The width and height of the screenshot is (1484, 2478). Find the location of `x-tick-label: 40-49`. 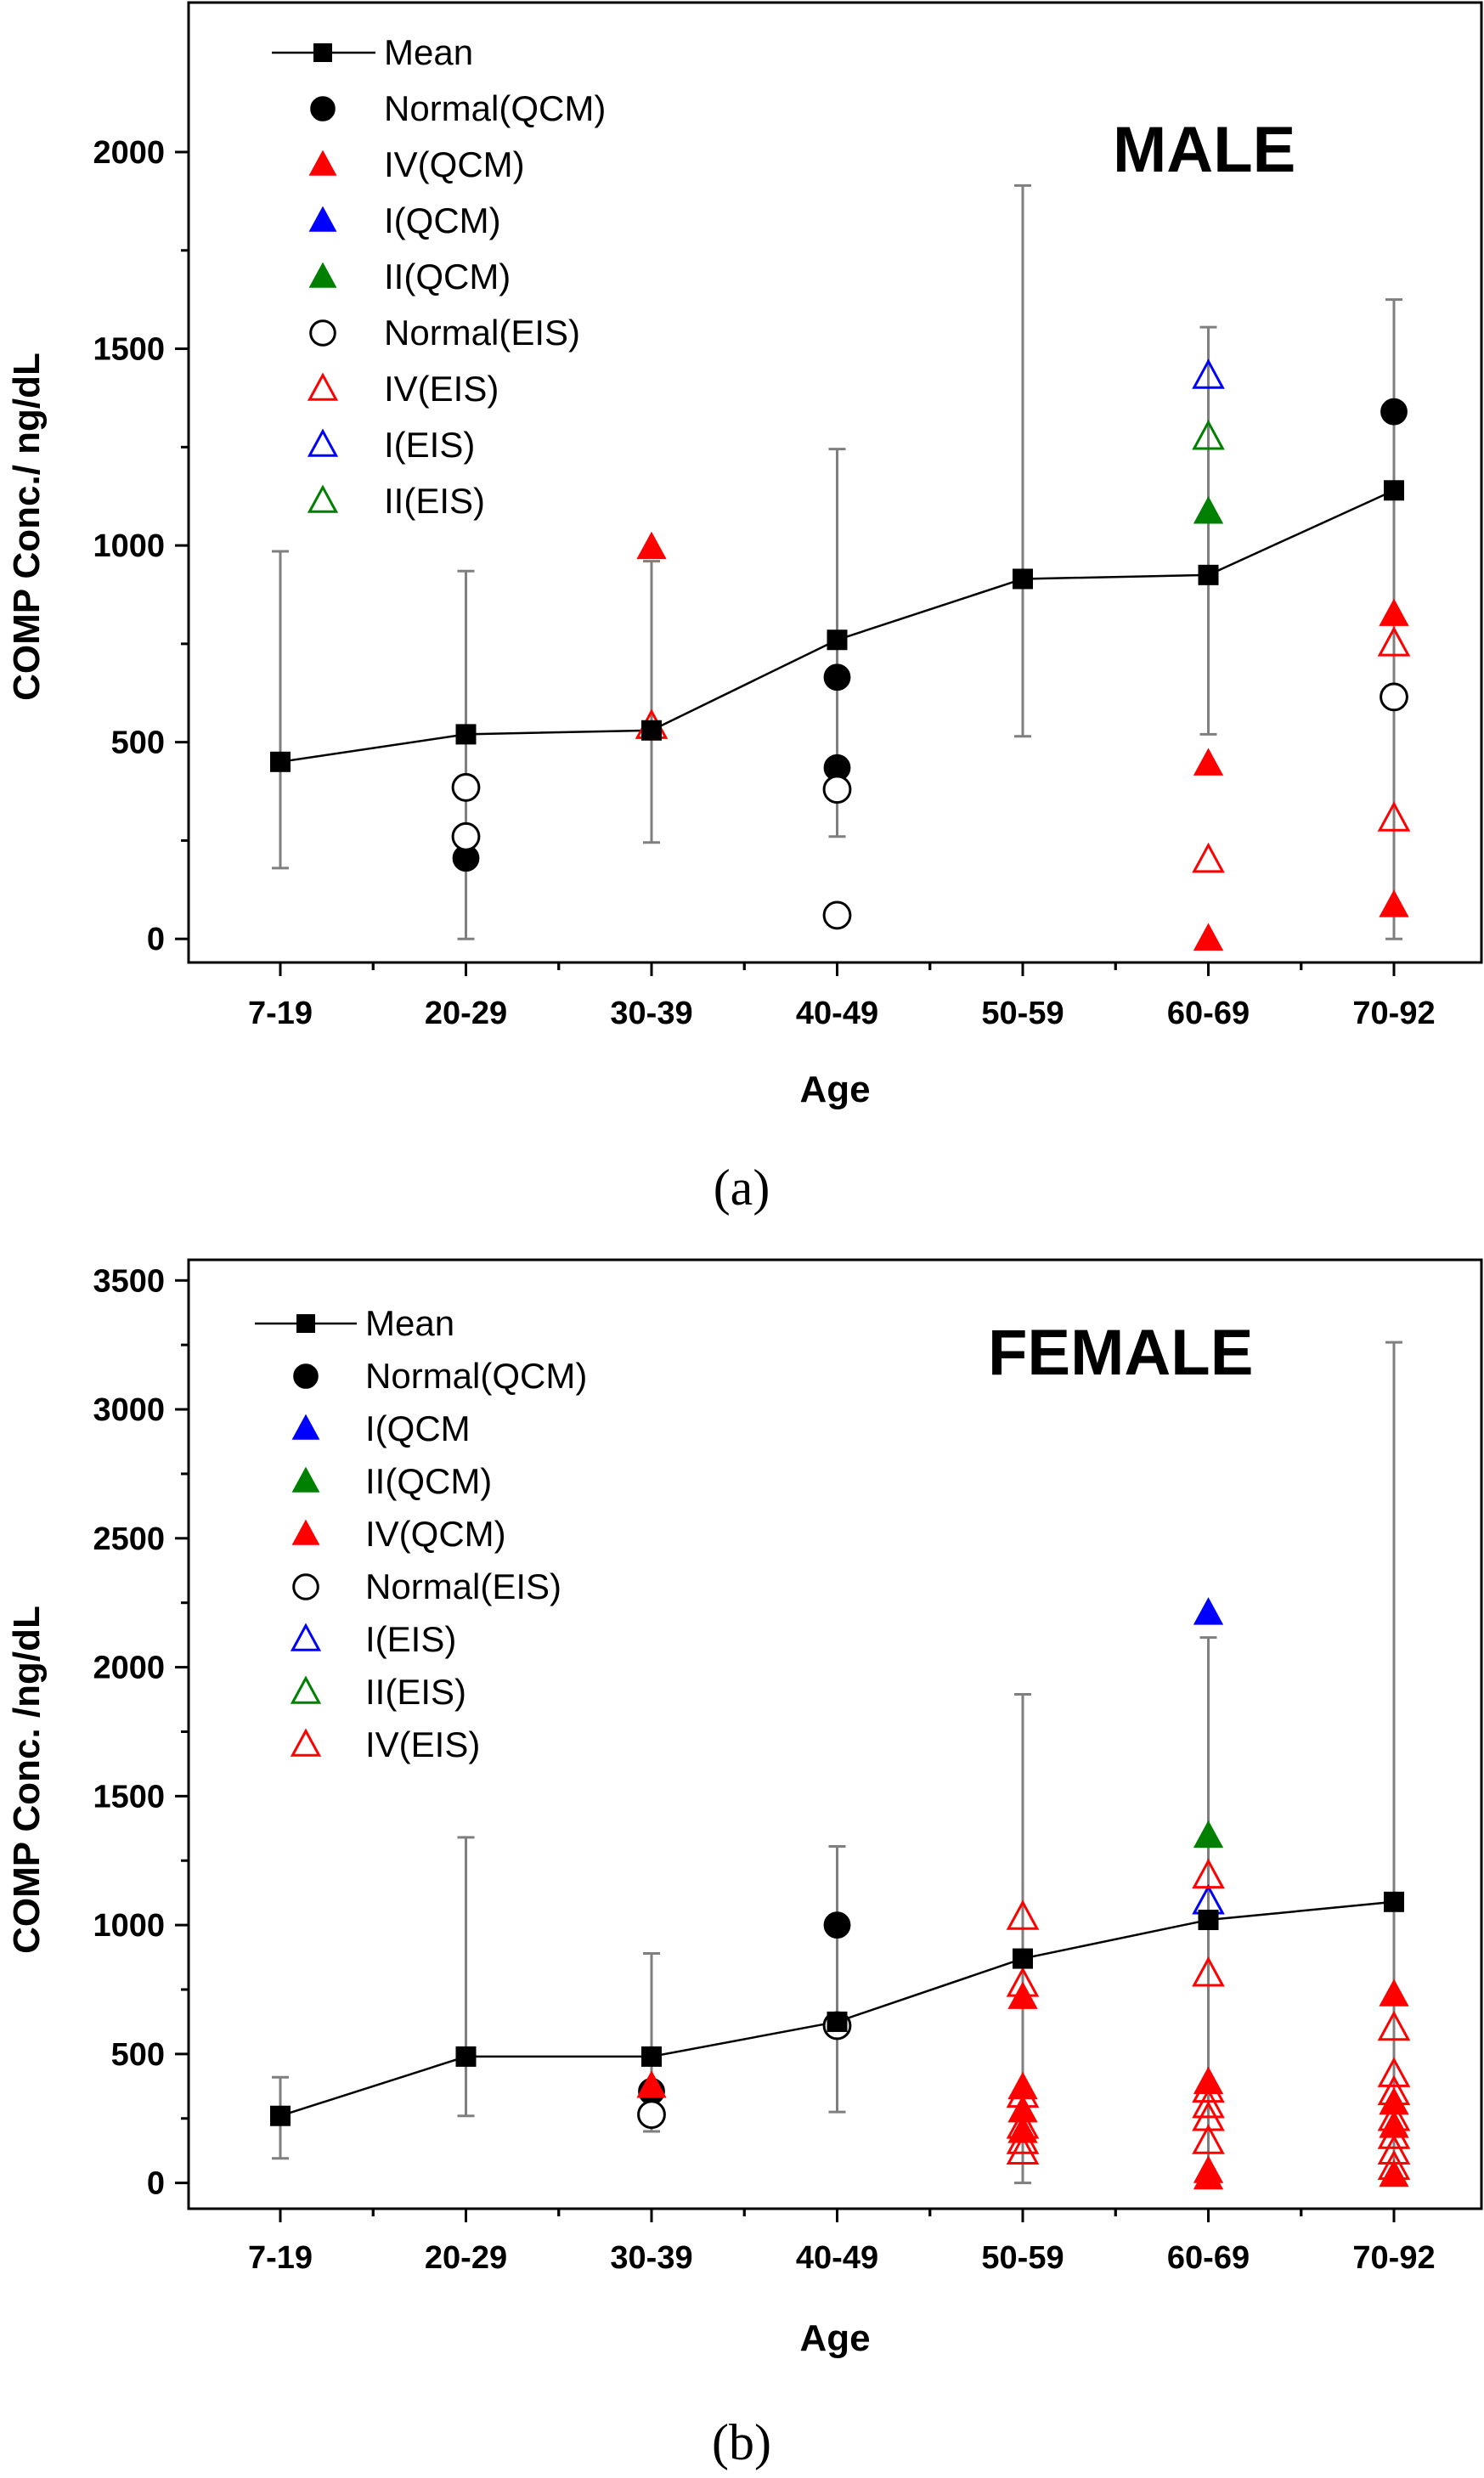

x-tick-label: 40-49 is located at coordinates (837, 1014).